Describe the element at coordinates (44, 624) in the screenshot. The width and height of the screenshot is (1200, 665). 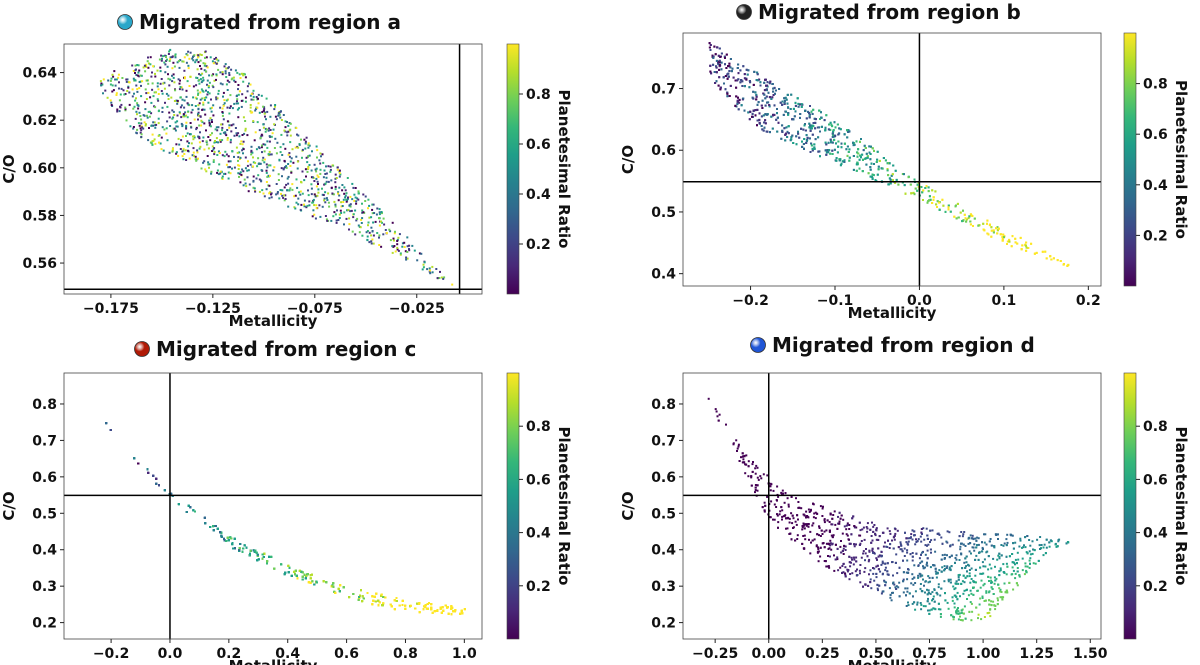
I see `y-tick-label: 0.2` at that location.